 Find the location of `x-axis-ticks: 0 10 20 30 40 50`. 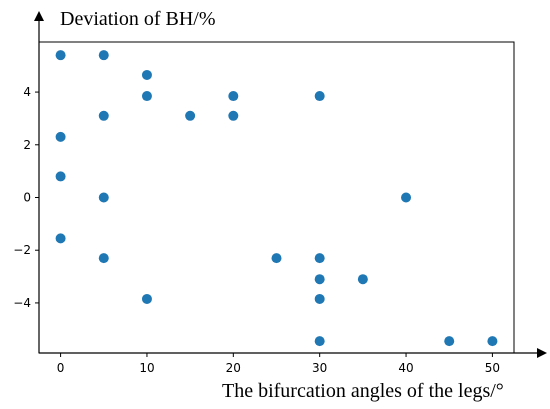

x-axis-ticks: 0 10 20 30 40 50 is located at coordinates (278, 364).